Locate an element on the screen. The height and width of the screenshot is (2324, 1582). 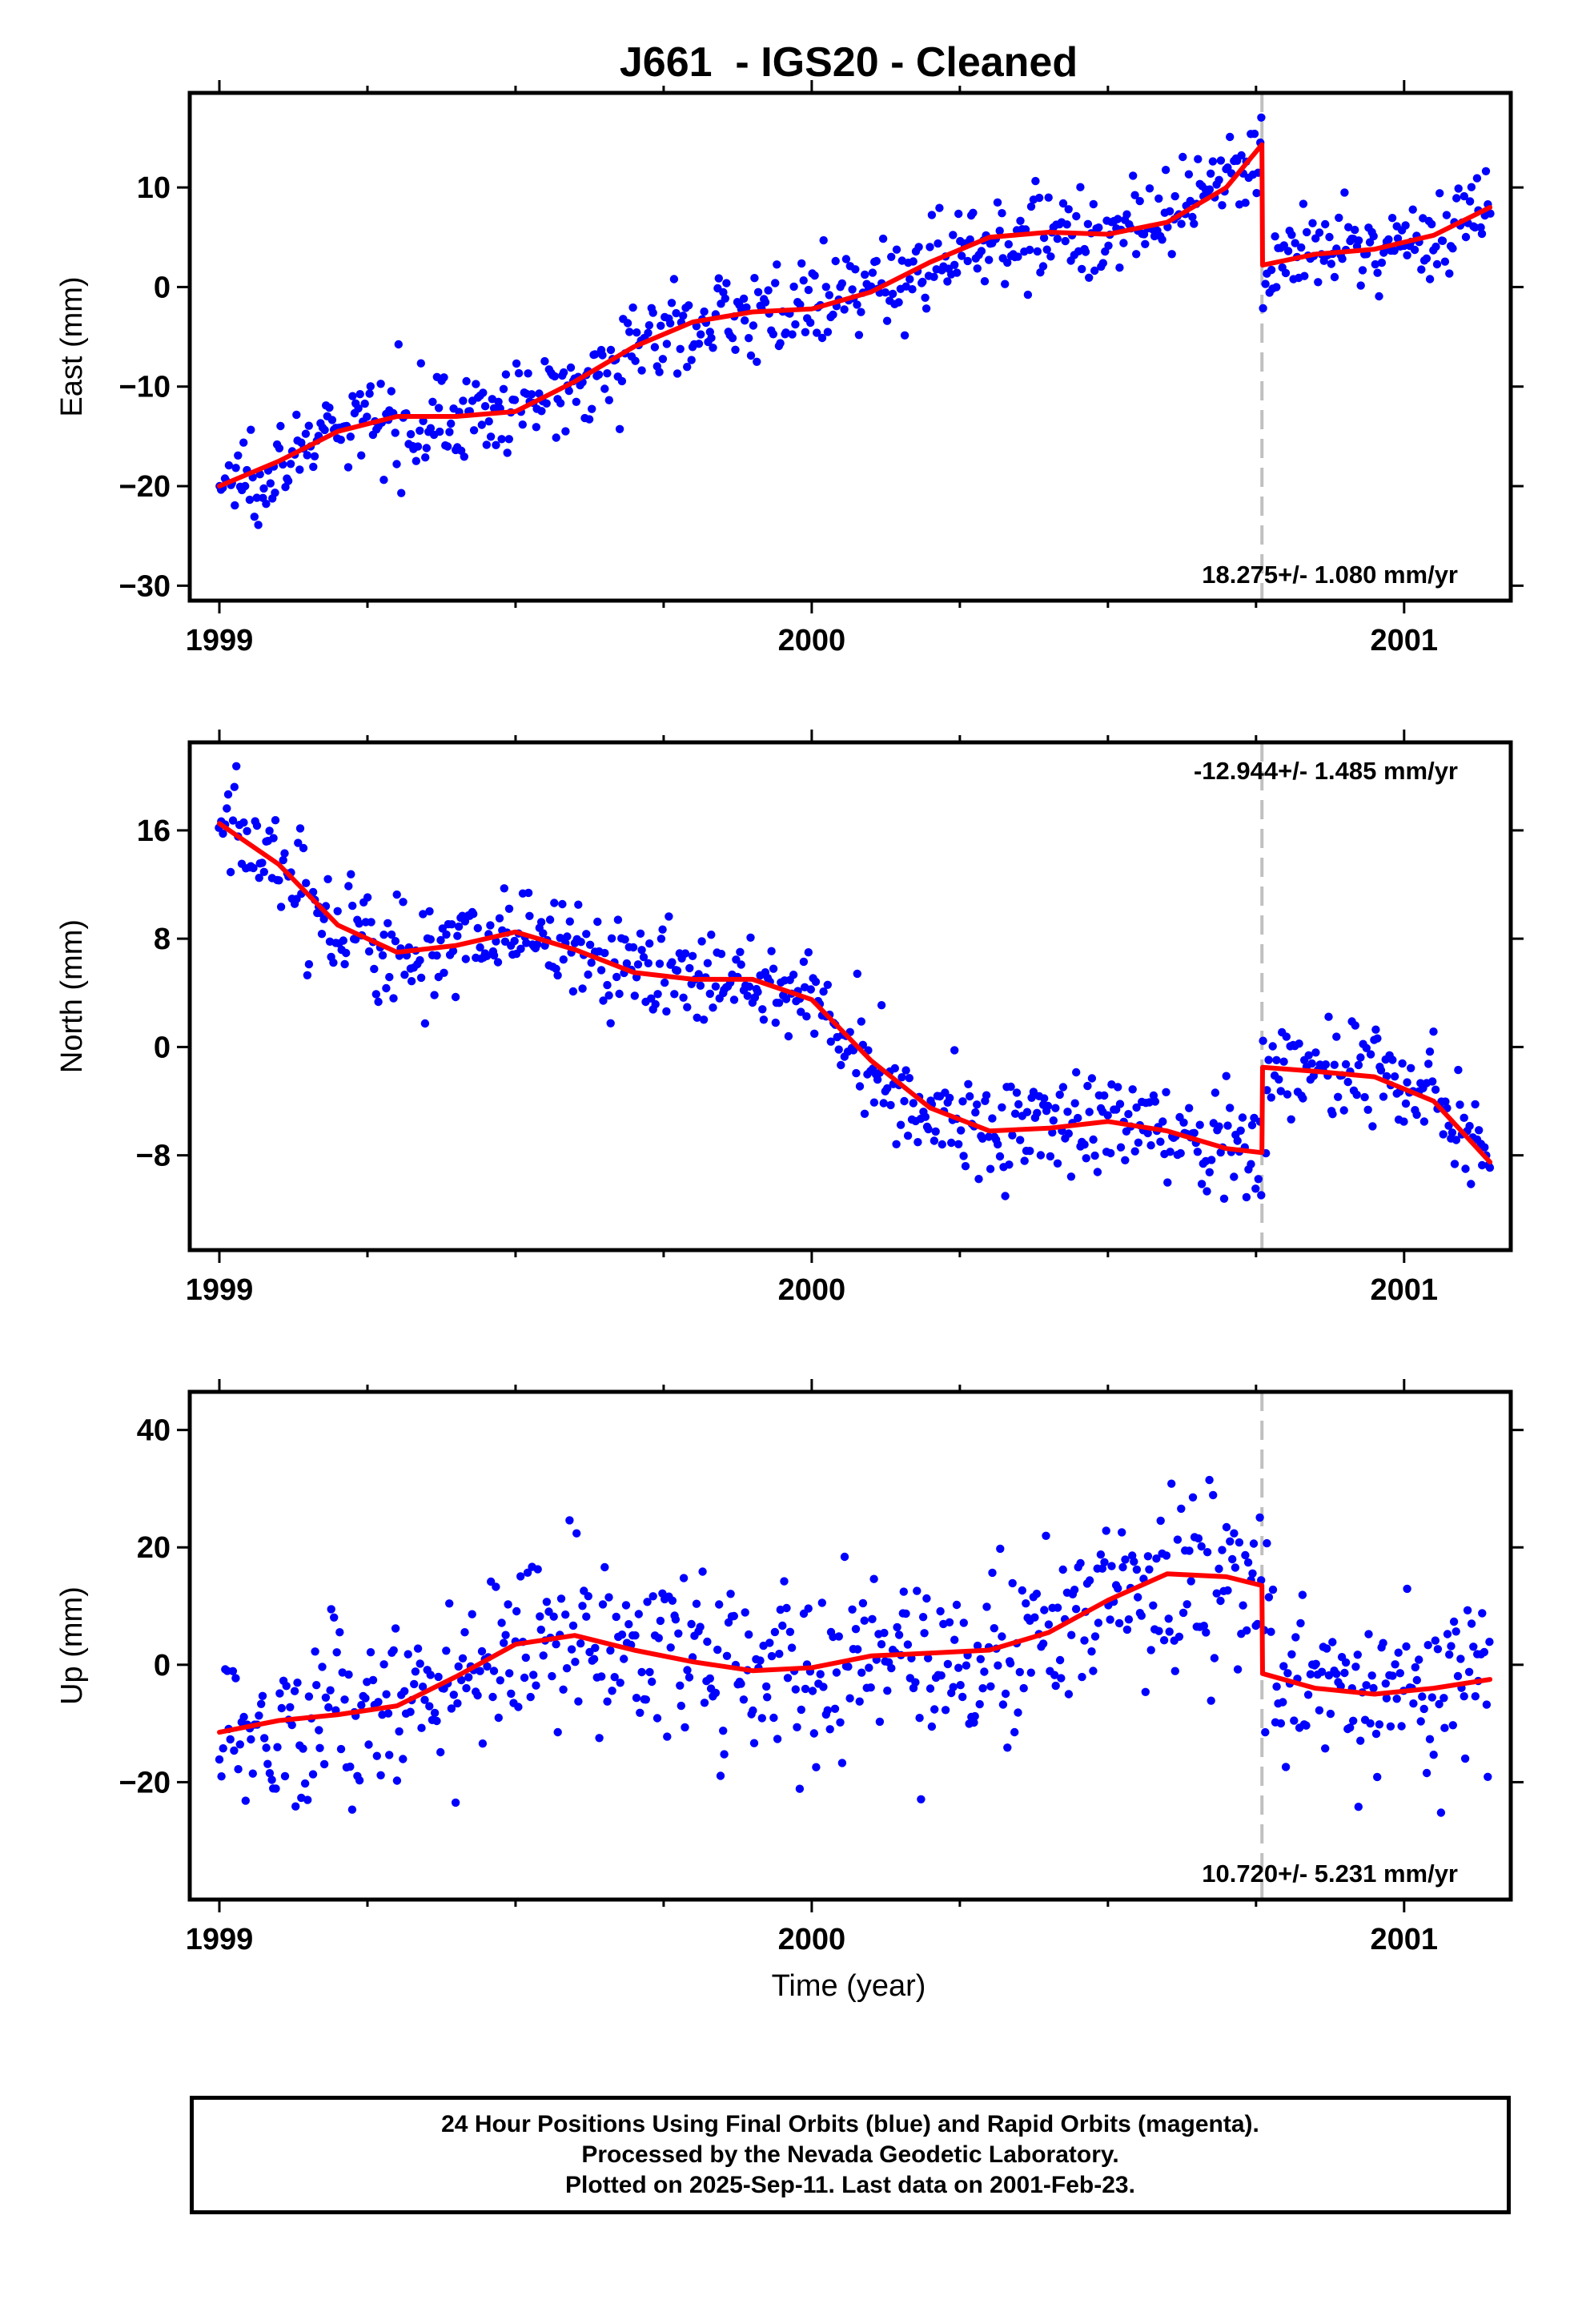
east-x-tick-label: 2001 is located at coordinates (1405, 640).